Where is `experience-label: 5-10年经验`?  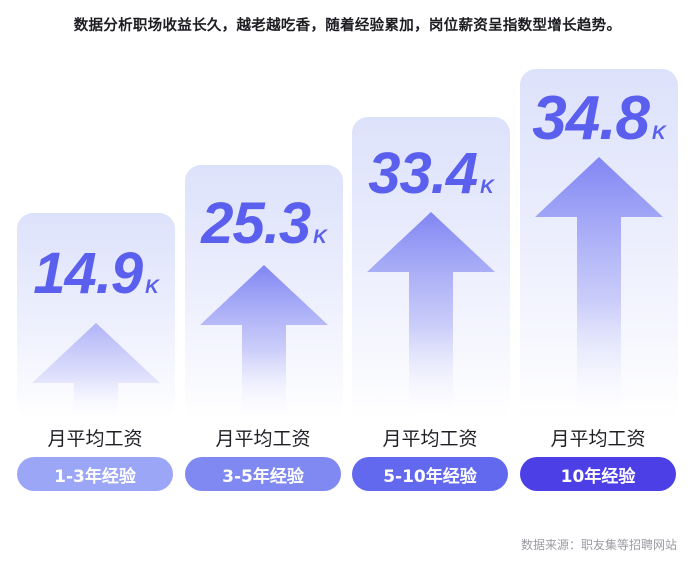 experience-label: 5-10年经验 is located at coordinates (430, 474).